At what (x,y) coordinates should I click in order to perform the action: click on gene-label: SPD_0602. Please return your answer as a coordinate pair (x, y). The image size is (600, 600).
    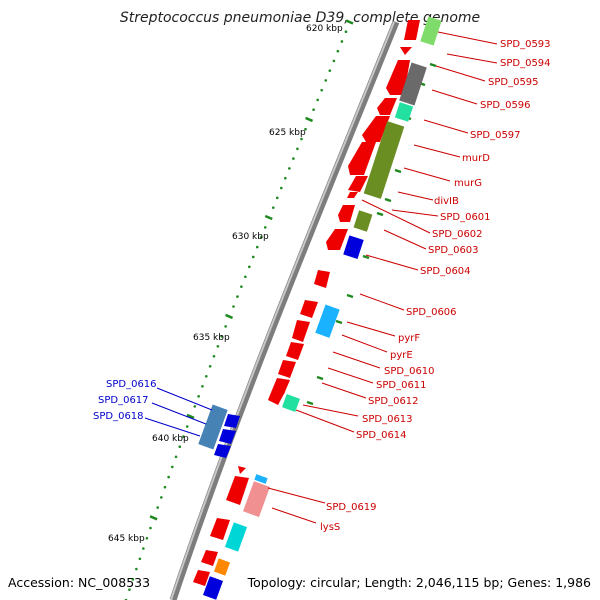
    Looking at the image, I should click on (457, 234).